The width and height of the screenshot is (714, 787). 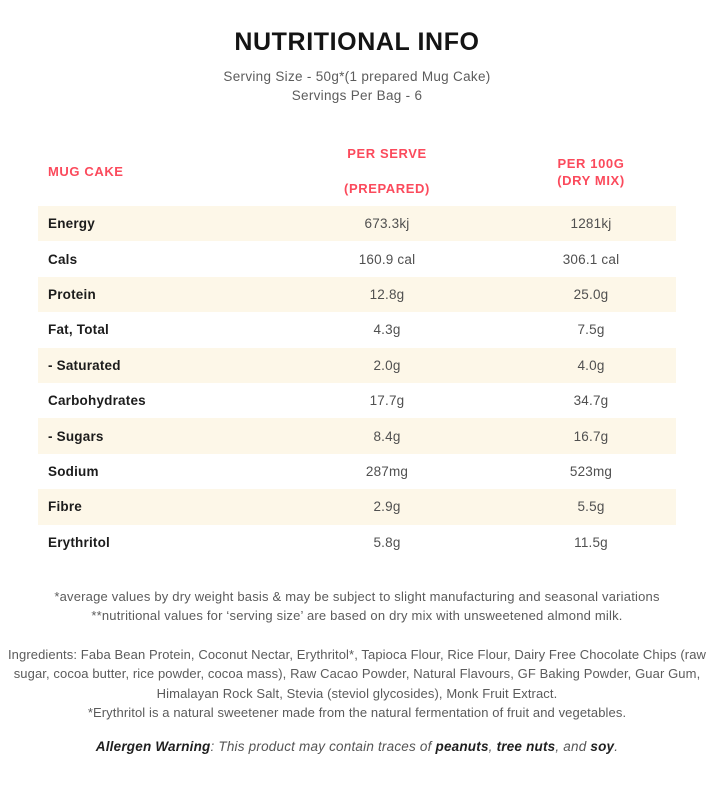 What do you see at coordinates (591, 436) in the screenshot?
I see `per-100g-value: 16.7g` at bounding box center [591, 436].